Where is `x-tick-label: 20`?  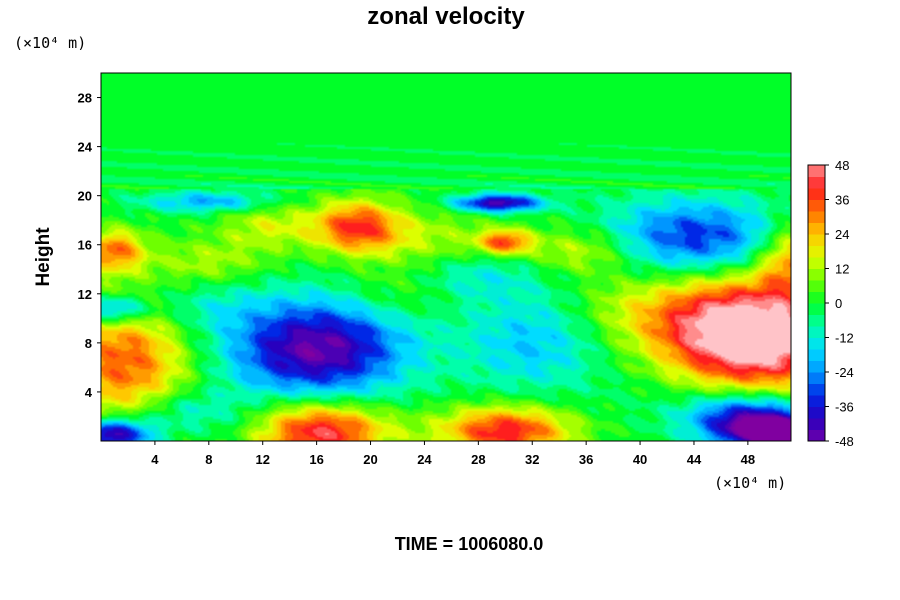 x-tick-label: 20 is located at coordinates (370, 459).